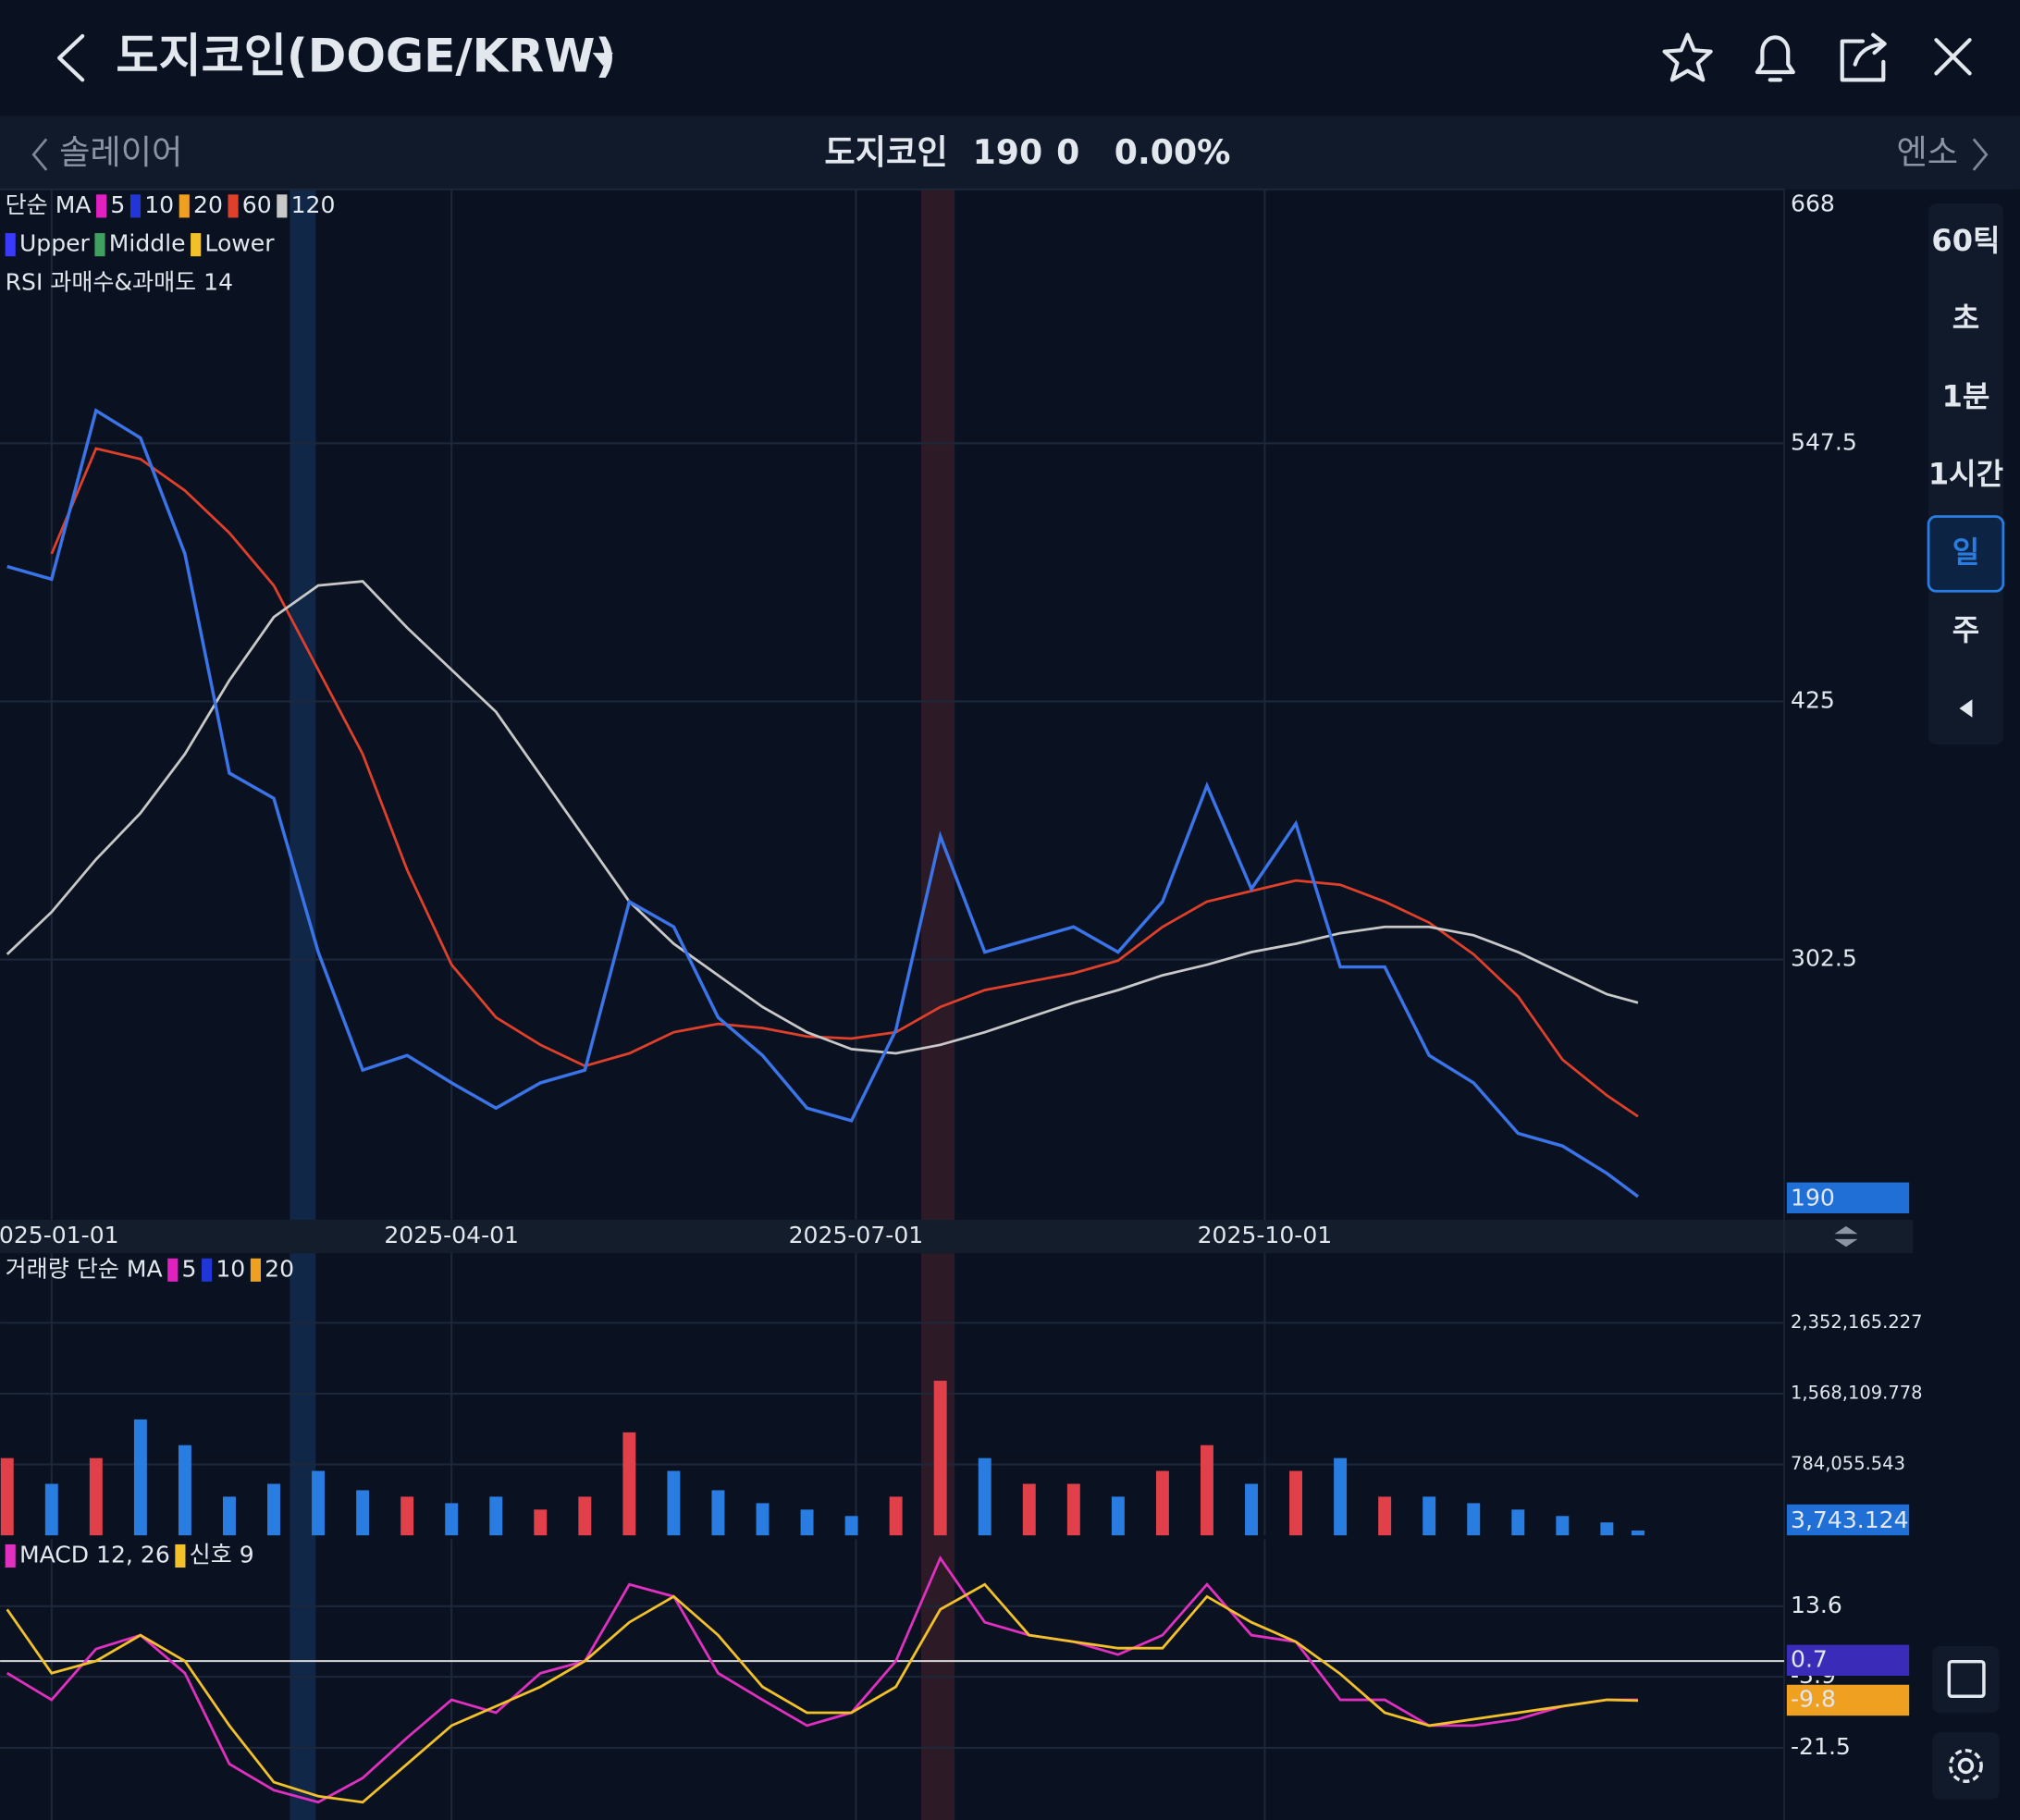  Describe the element at coordinates (1775, 58) in the screenshot. I see `alarm-icon` at that location.